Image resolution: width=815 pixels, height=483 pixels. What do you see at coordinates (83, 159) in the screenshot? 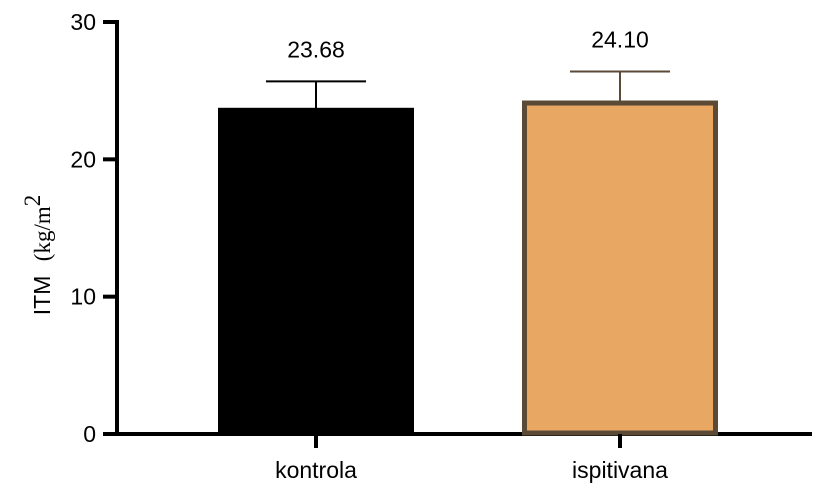
I see `y-tick-label-2: 20` at bounding box center [83, 159].